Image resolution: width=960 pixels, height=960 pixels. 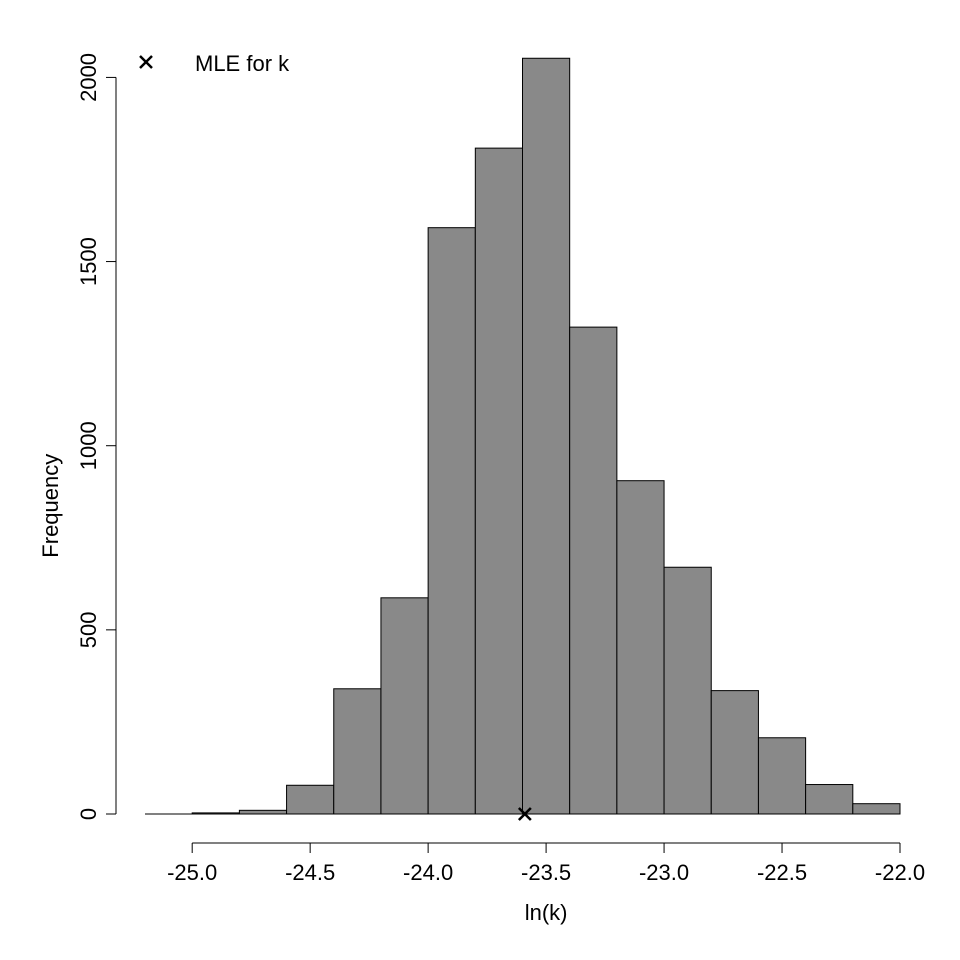 What do you see at coordinates (546, 912) in the screenshot?
I see `x-axis-title: ln(k)` at bounding box center [546, 912].